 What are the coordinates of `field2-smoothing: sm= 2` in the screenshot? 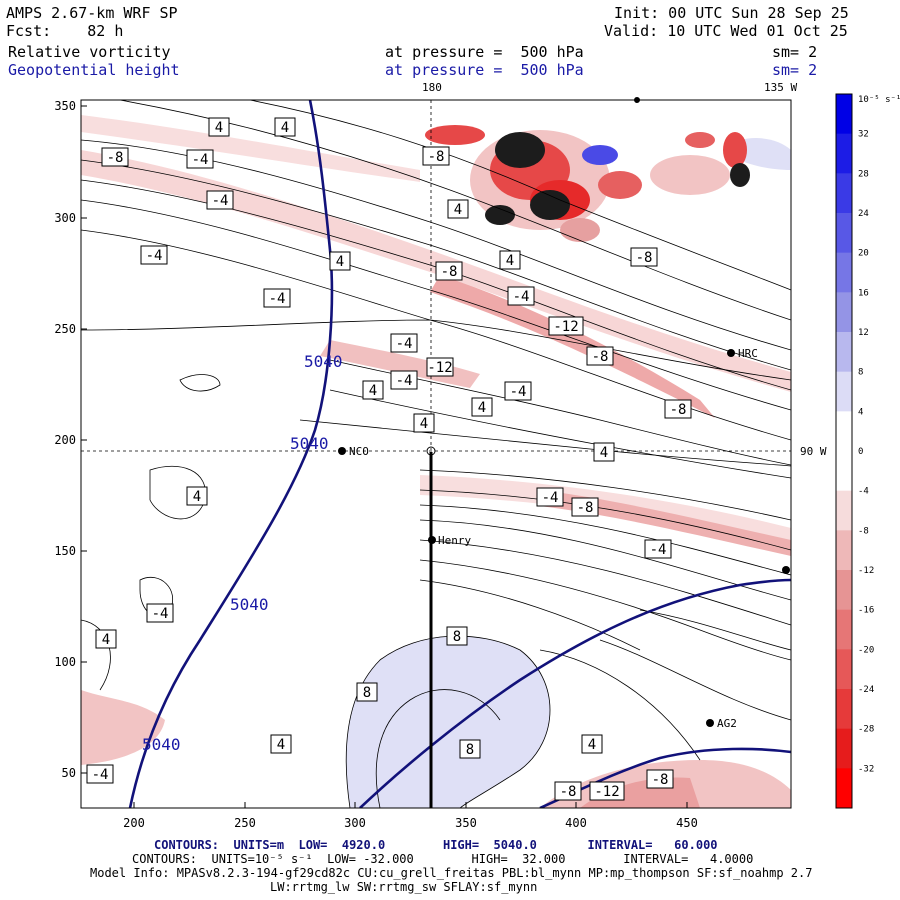 It's located at (795, 70).